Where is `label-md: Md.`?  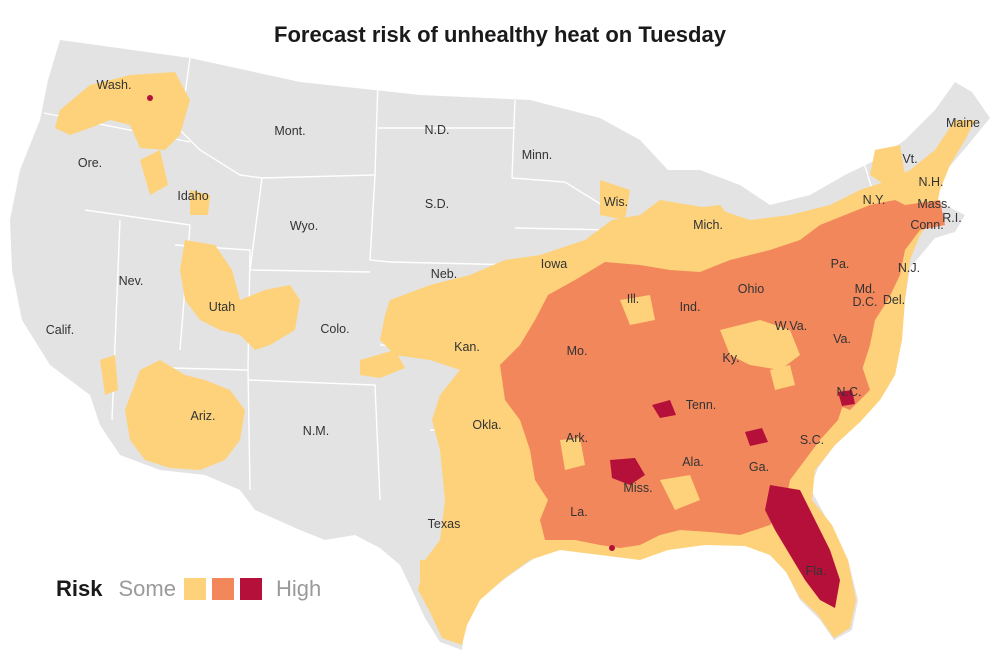 label-md: Md. is located at coordinates (865, 289).